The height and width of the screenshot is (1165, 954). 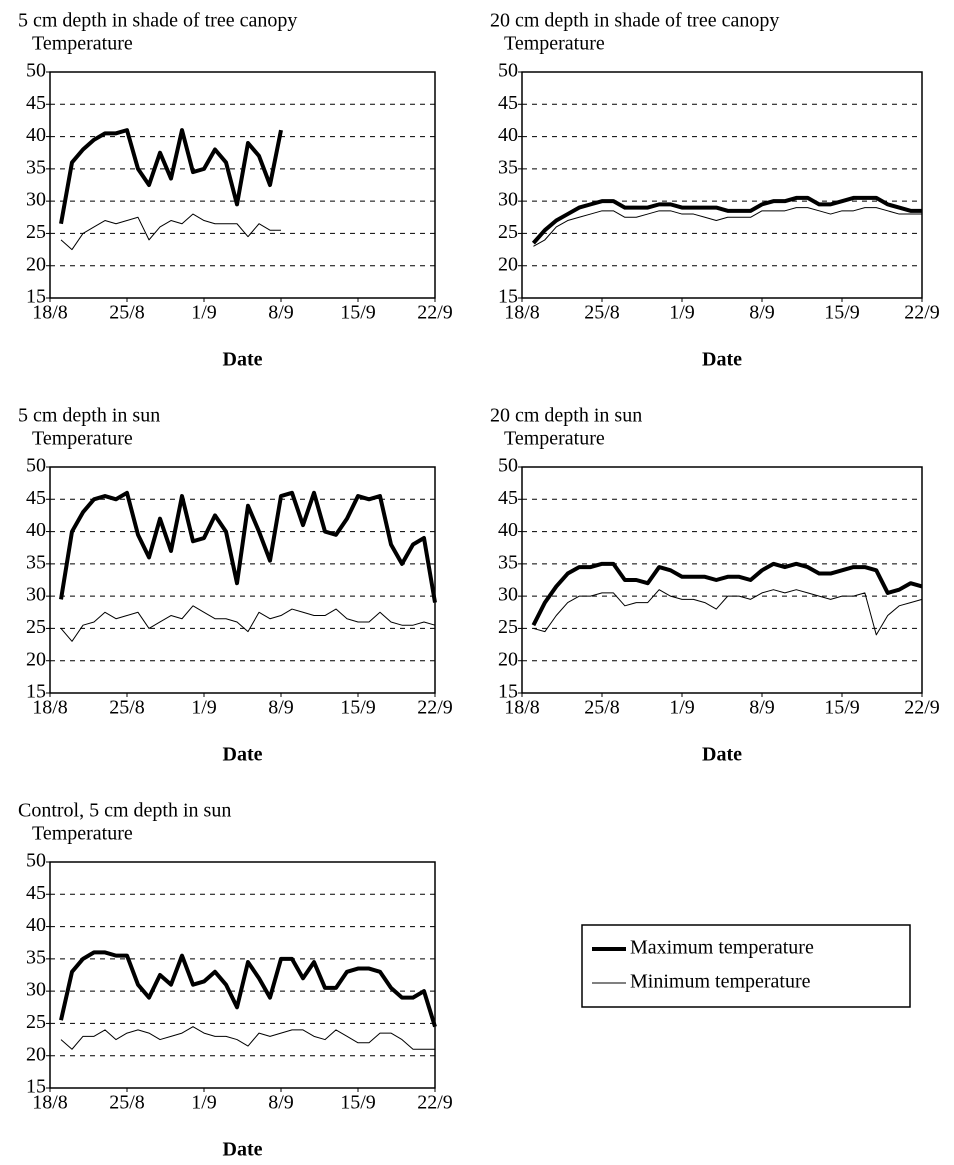 I want to click on chart-title: 20 cm depth in sun, so click(x=566, y=416).